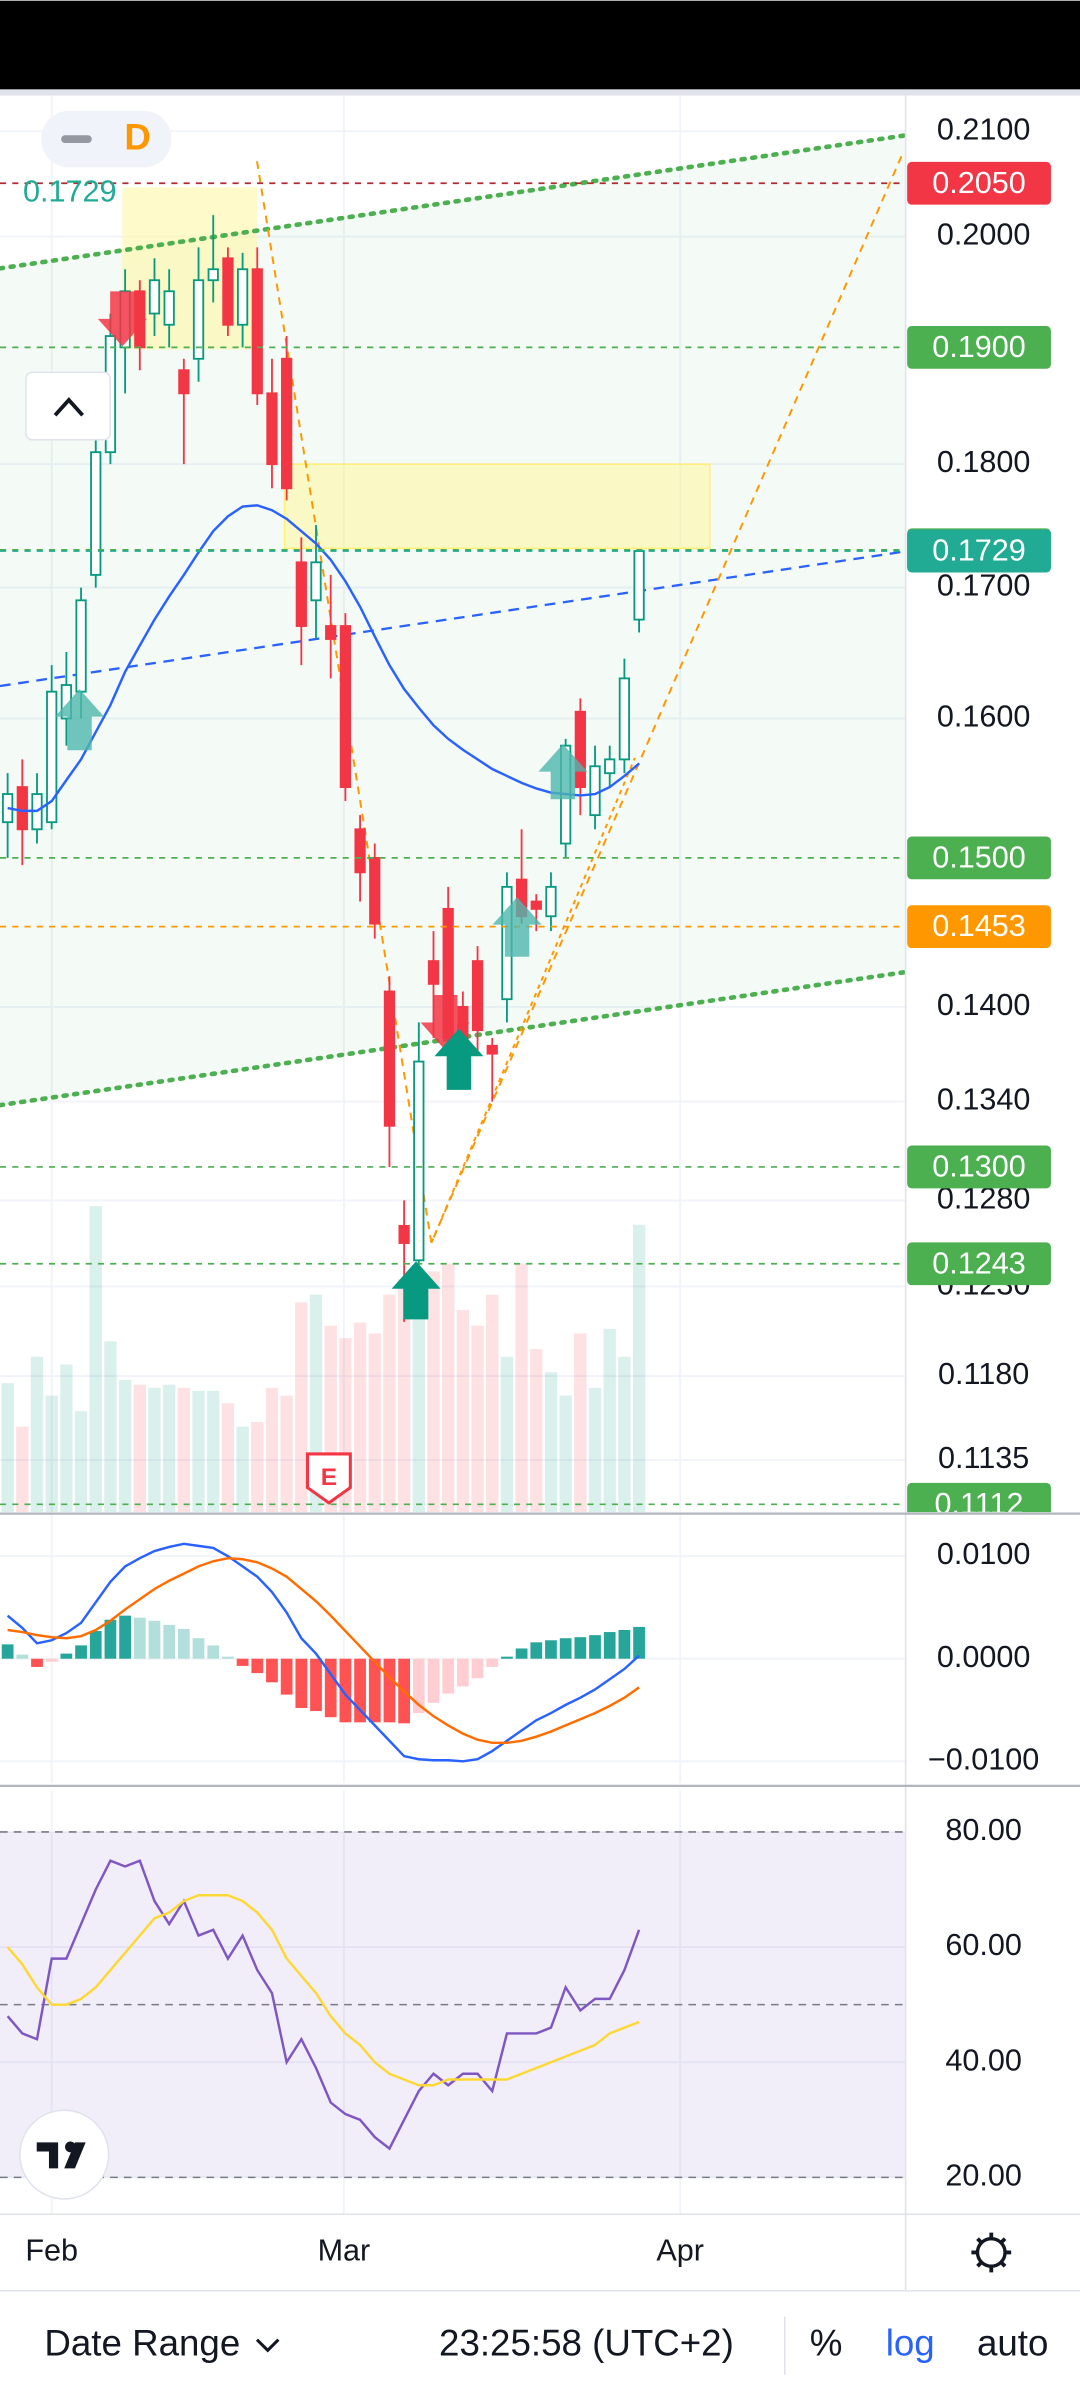 This screenshot has height=2400, width=1080. What do you see at coordinates (983, 1830) in the screenshot?
I see `y-tick-label: 80.00` at bounding box center [983, 1830].